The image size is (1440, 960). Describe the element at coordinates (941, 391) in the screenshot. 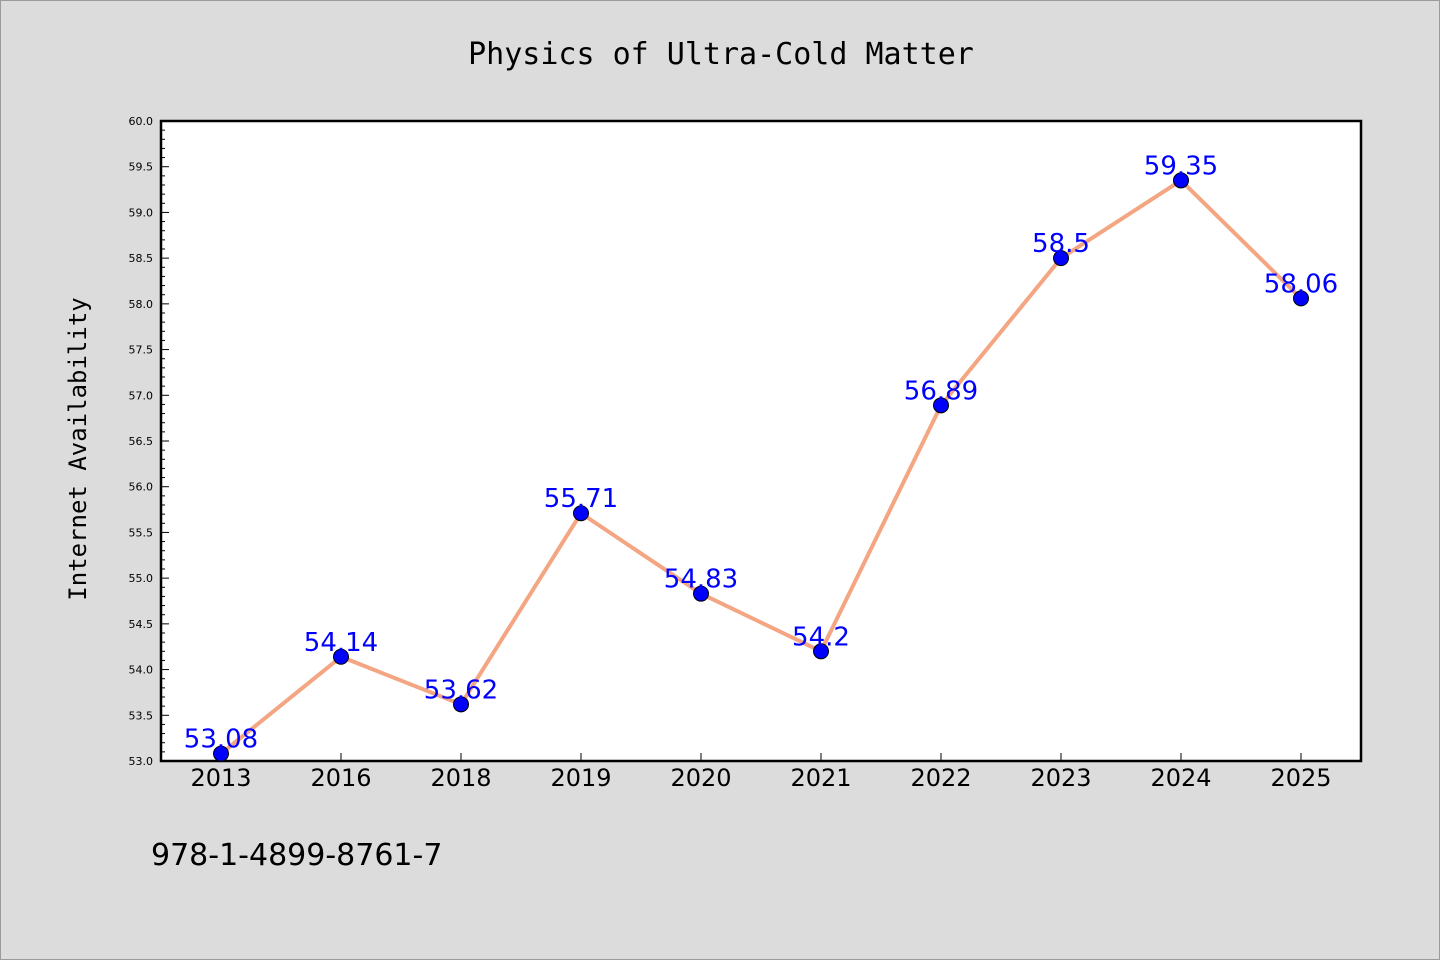

I see `data-label: 56.89` at that location.